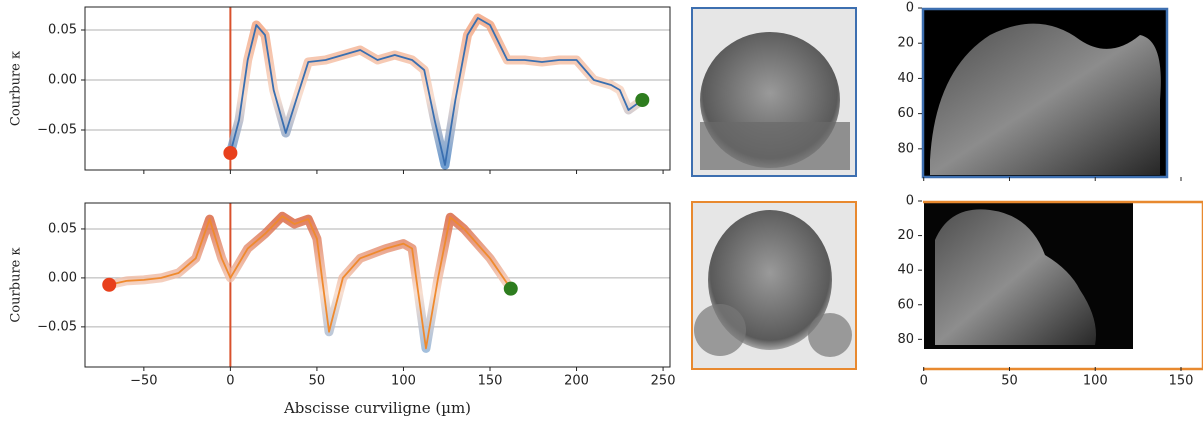 The image size is (1203, 423). I want to click on x-tick-label: 250, so click(663, 381).